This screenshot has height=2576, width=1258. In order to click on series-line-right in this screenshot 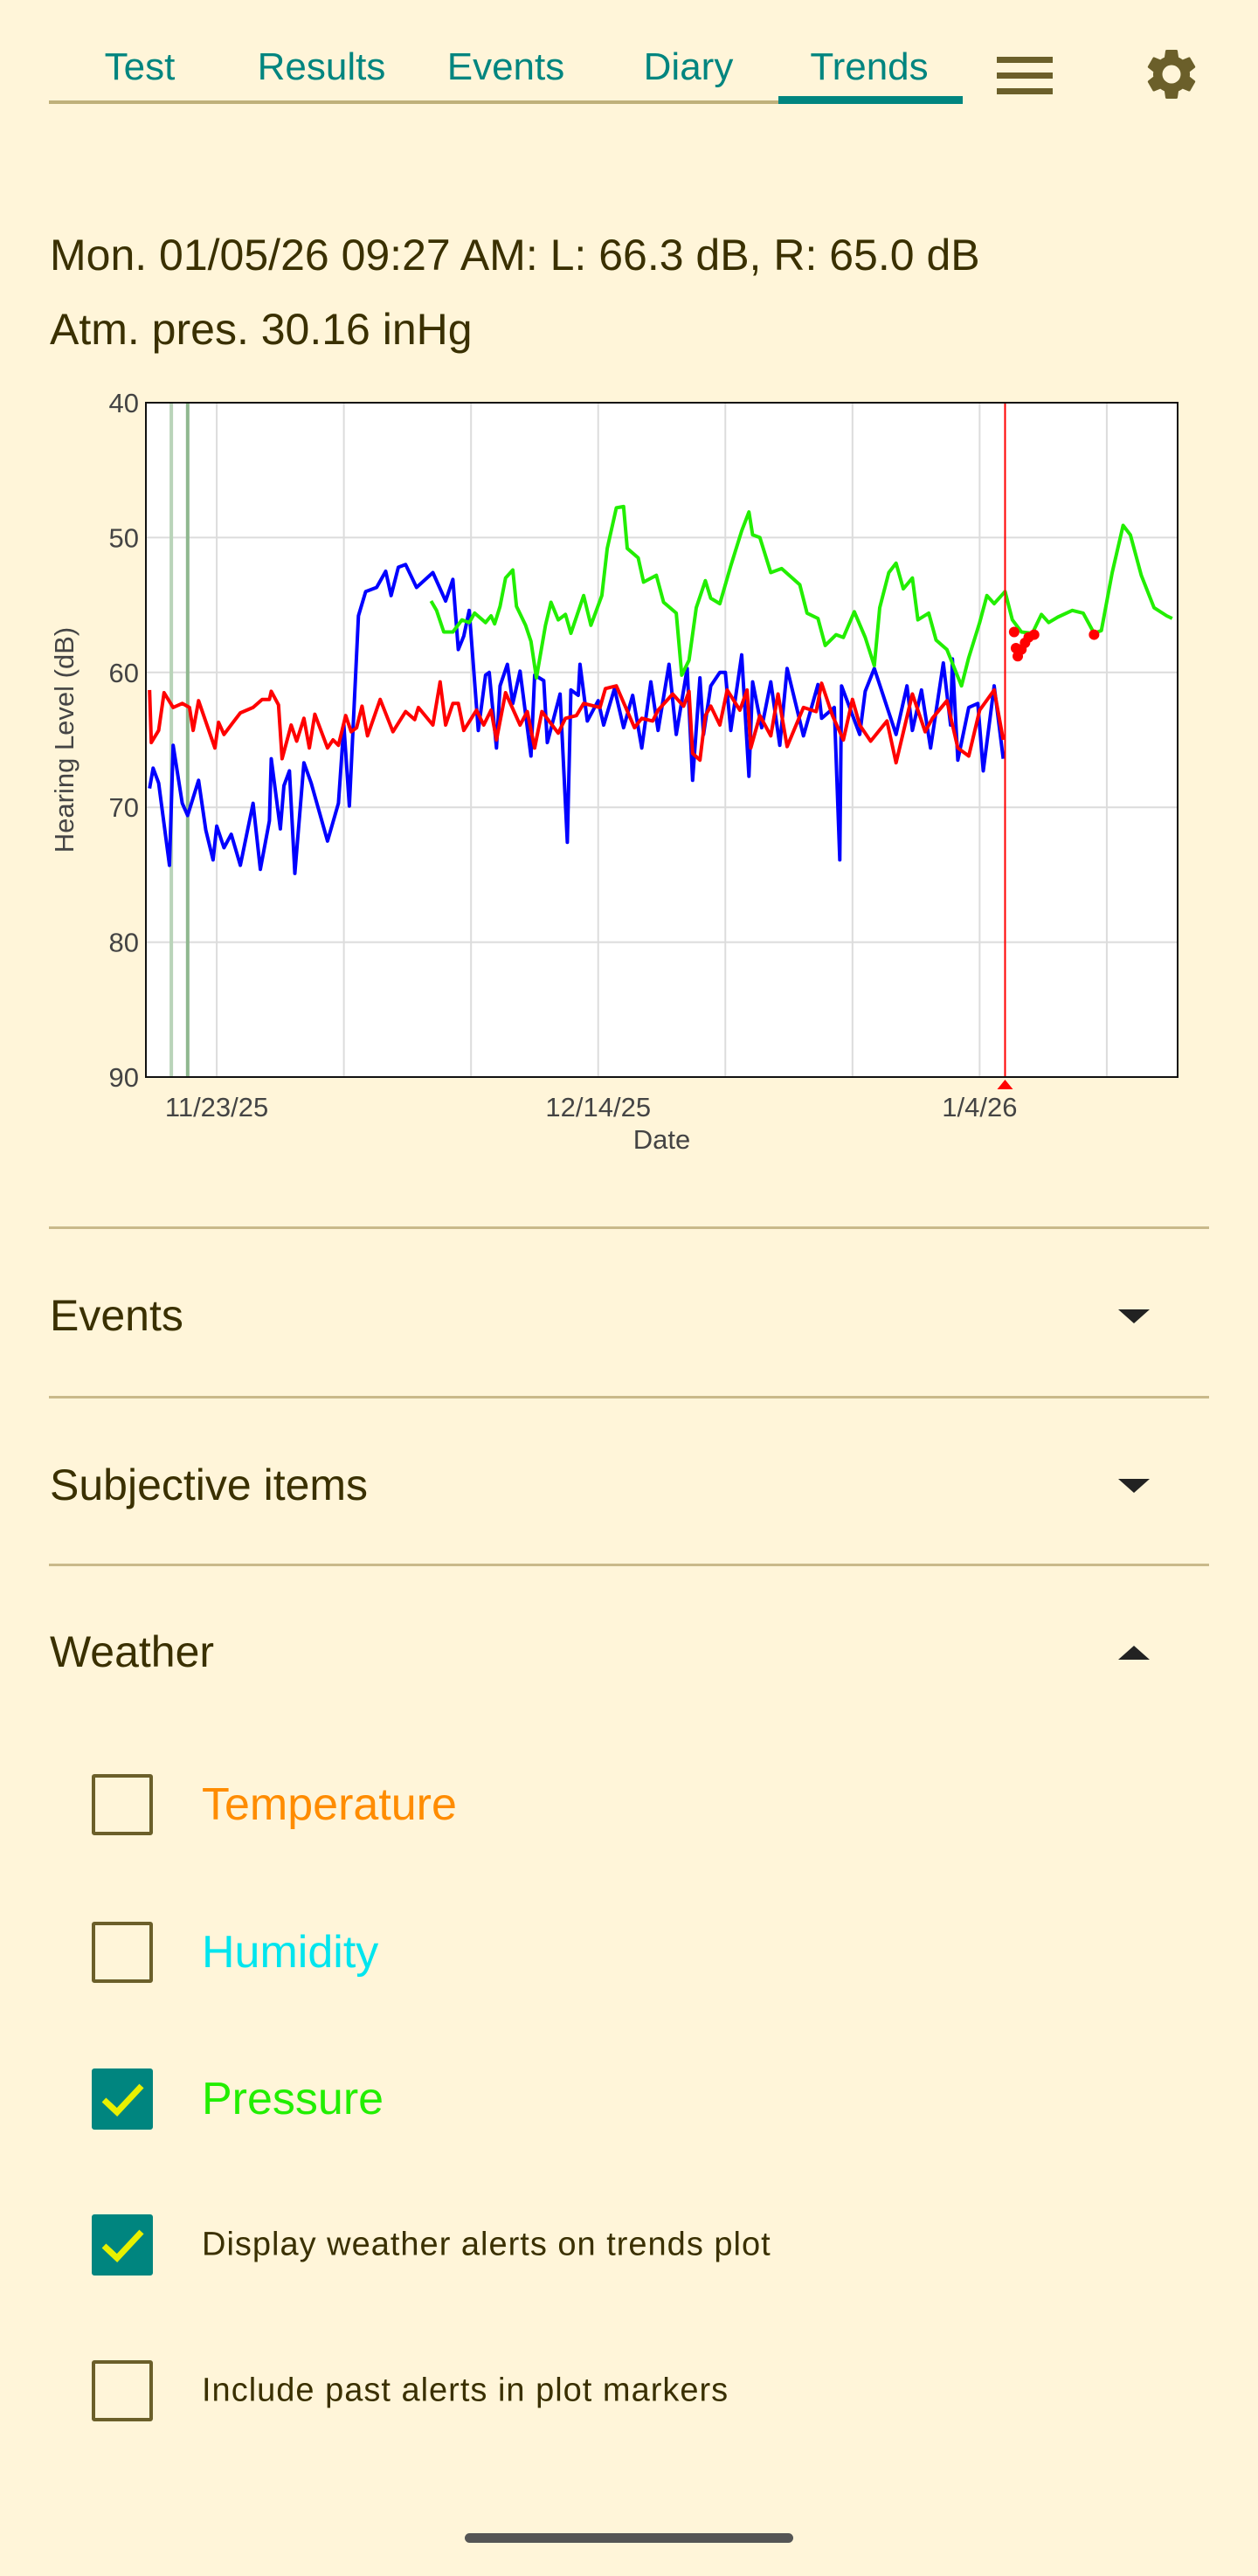, I will do `click(577, 722)`.